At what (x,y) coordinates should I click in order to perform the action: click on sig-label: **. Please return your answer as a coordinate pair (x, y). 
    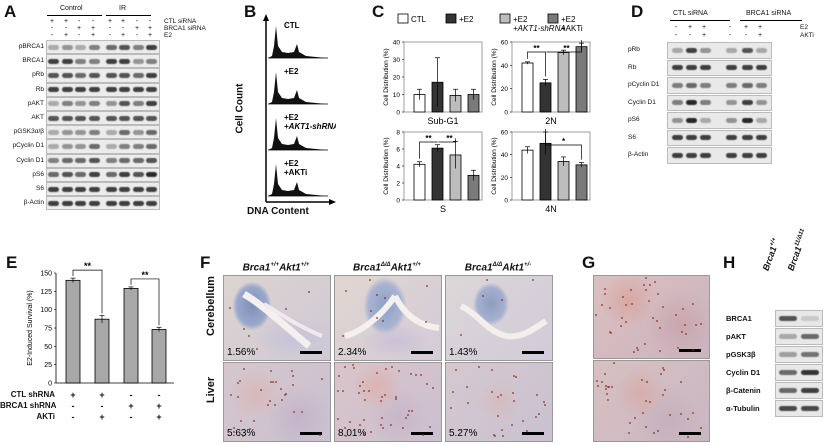
    Looking at the image, I should click on (145, 275).